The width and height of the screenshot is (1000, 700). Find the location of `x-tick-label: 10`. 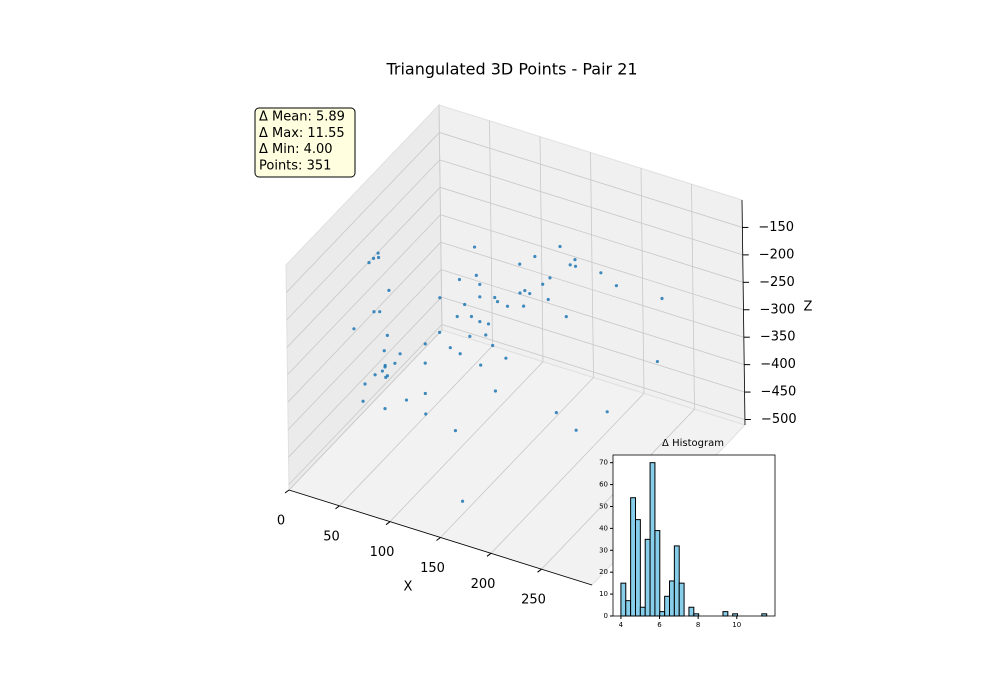

x-tick-label: 10 is located at coordinates (736, 625).